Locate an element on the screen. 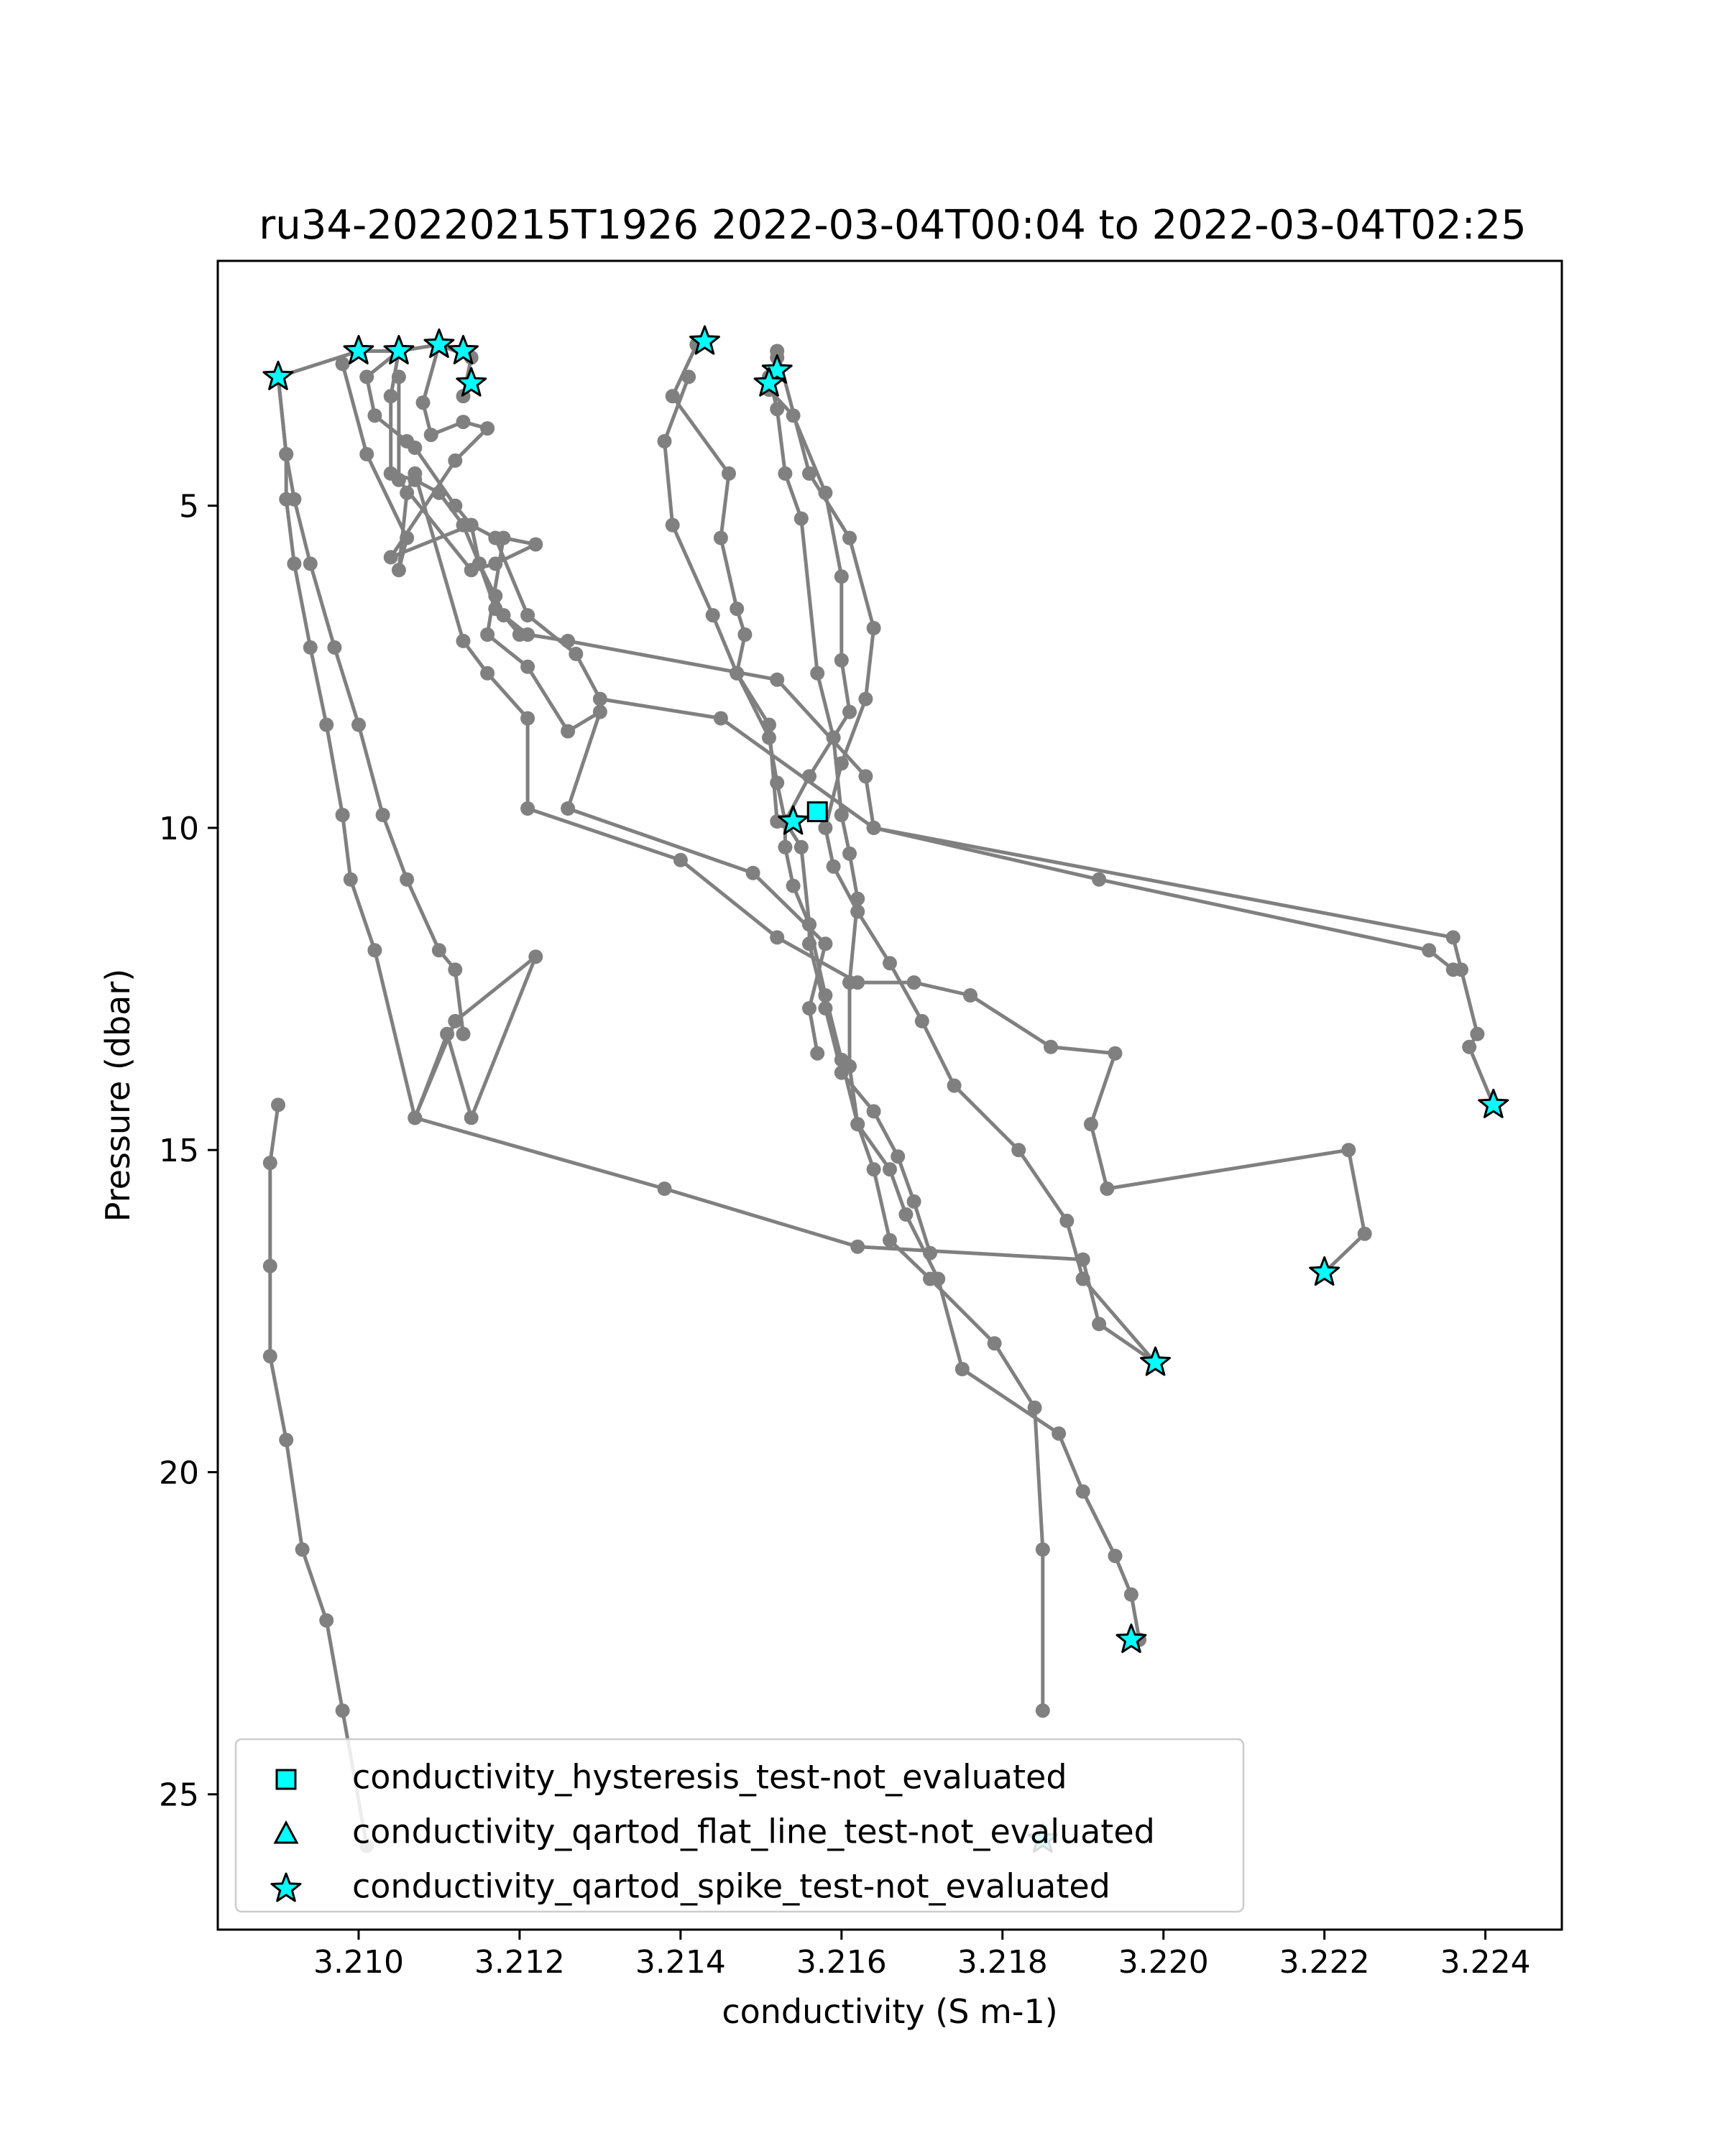  x-tick-label: 3.220 is located at coordinates (1163, 1963).